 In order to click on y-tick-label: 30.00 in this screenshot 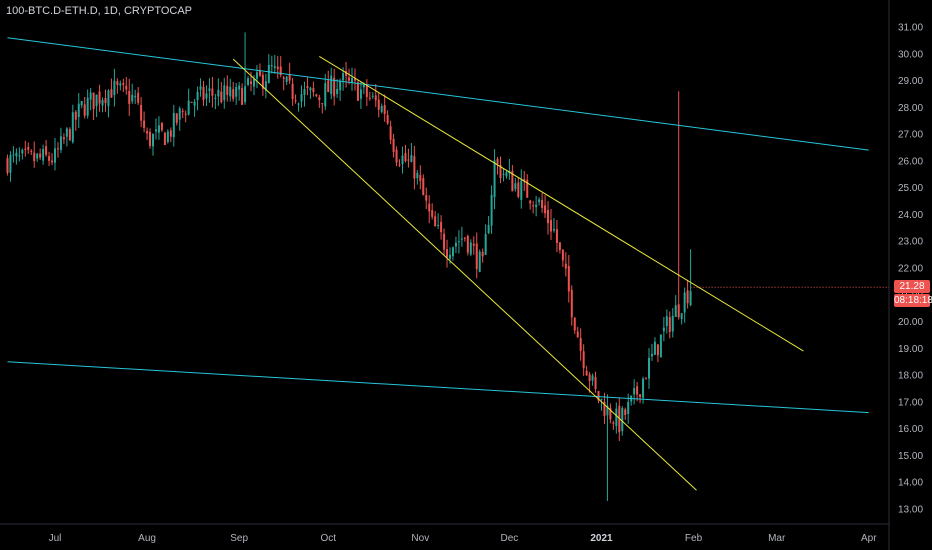, I will do `click(910, 54)`.